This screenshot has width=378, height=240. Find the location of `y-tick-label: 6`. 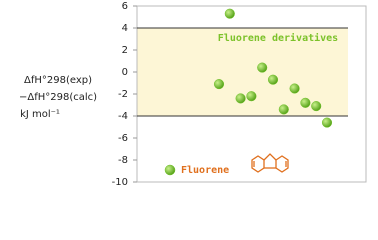

y-tick-label: 6 is located at coordinates (125, 6).